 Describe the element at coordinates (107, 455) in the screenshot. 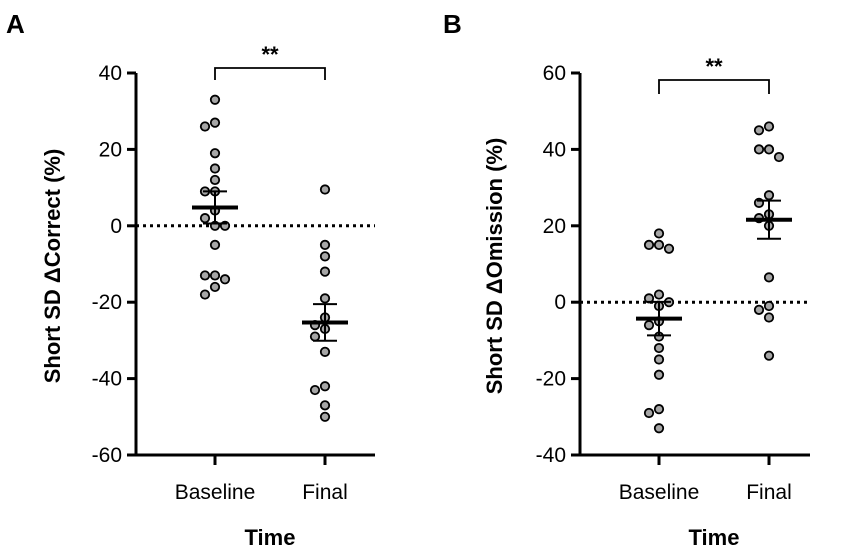

I see `panel-a-y-tick-label: -60` at that location.